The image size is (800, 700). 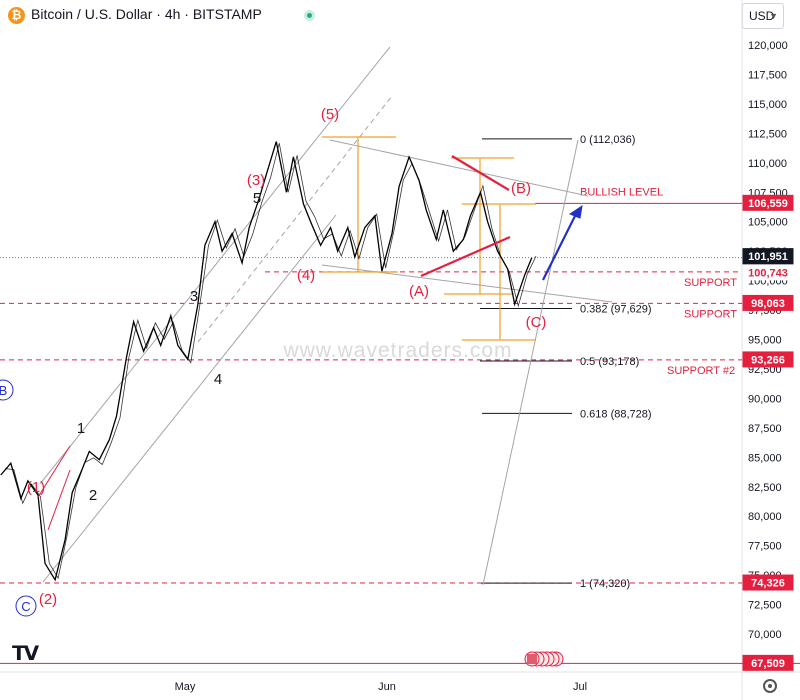 I want to click on price-axis-label: 74,326, so click(x=768, y=584).